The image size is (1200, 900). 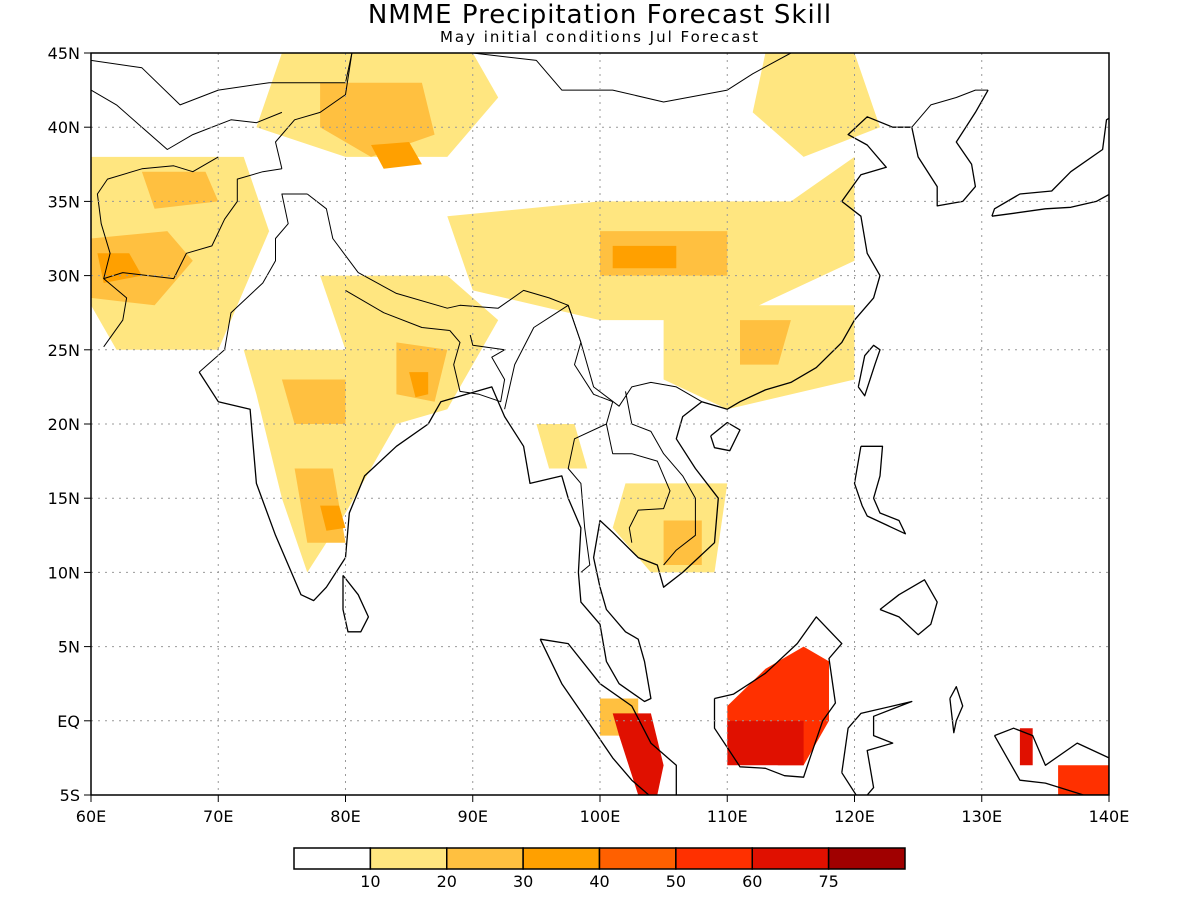 I want to click on lon-tick-label: 120E, so click(x=854, y=816).